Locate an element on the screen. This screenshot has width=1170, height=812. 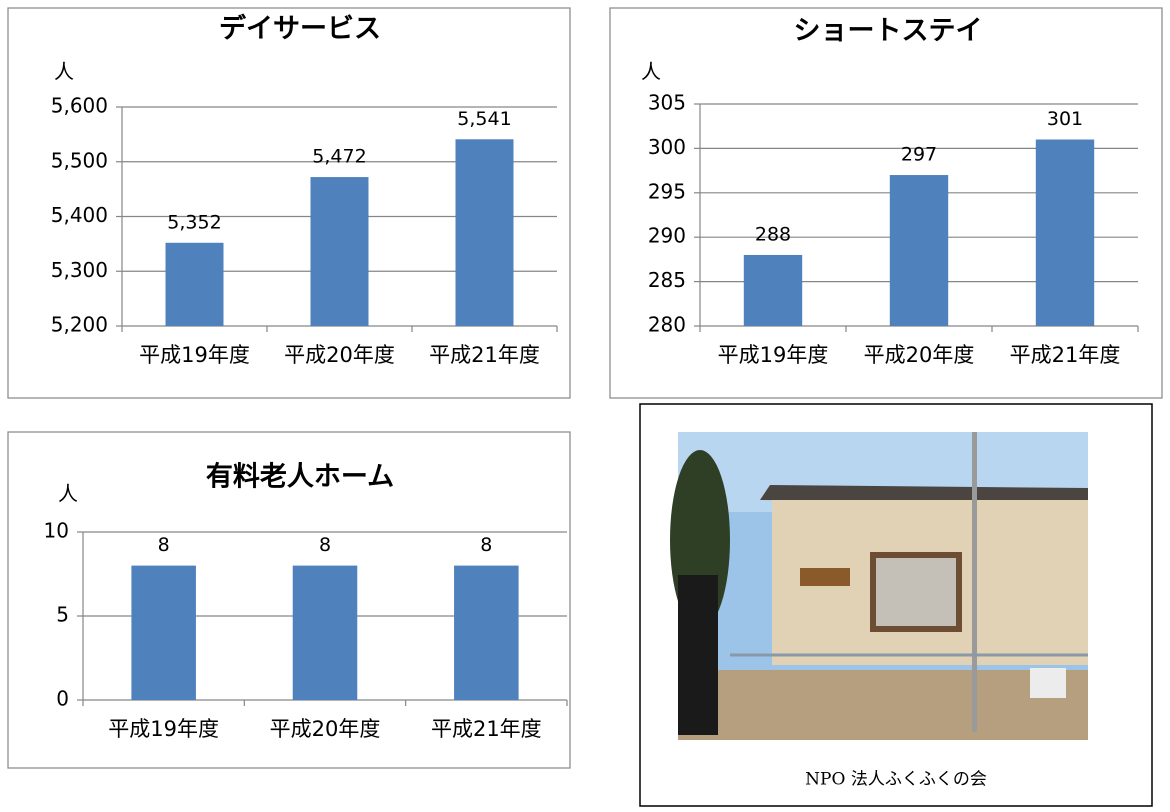
y-tick-label: 10 is located at coordinates (56, 531).